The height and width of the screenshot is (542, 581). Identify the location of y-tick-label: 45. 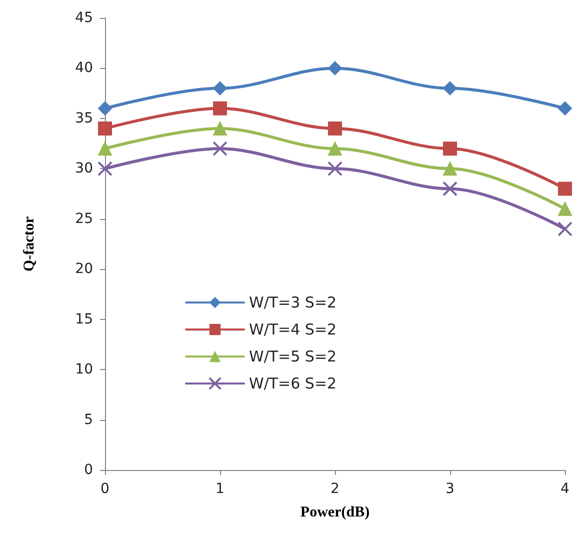
(84, 18).